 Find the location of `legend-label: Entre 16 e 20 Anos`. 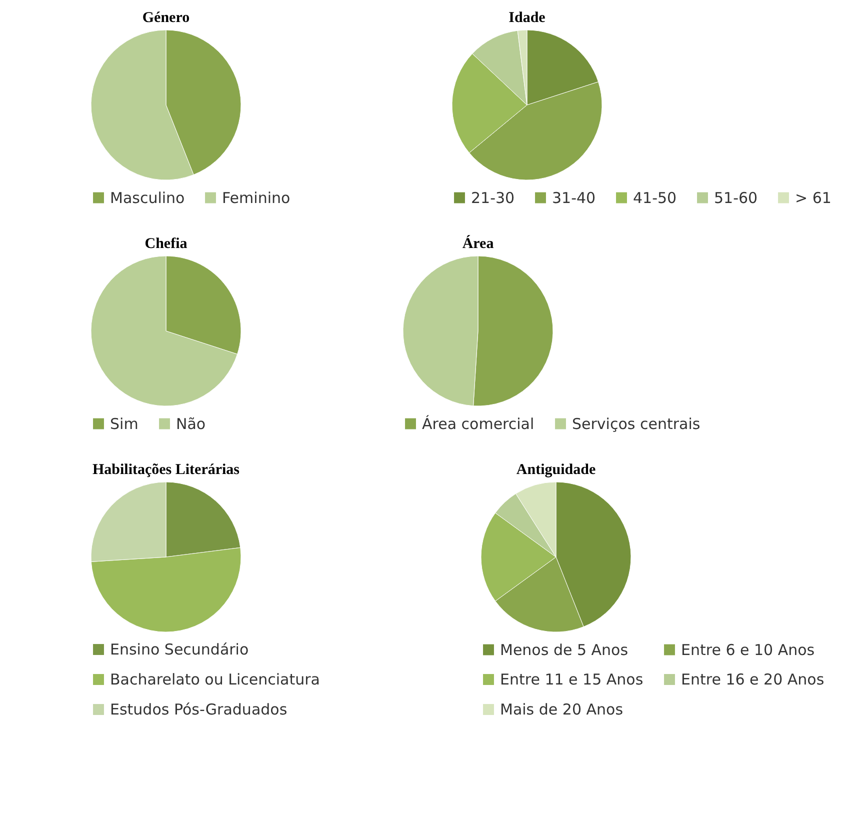

legend-label: Entre 16 e 20 Anos is located at coordinates (752, 679).